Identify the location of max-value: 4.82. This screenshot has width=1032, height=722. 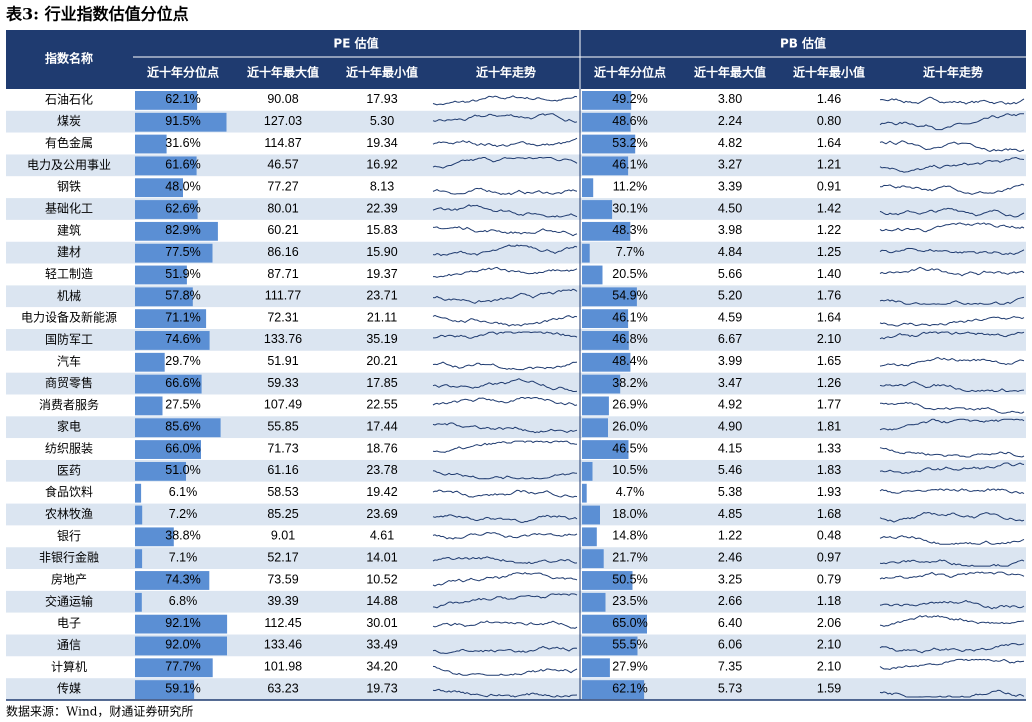
(730, 143).